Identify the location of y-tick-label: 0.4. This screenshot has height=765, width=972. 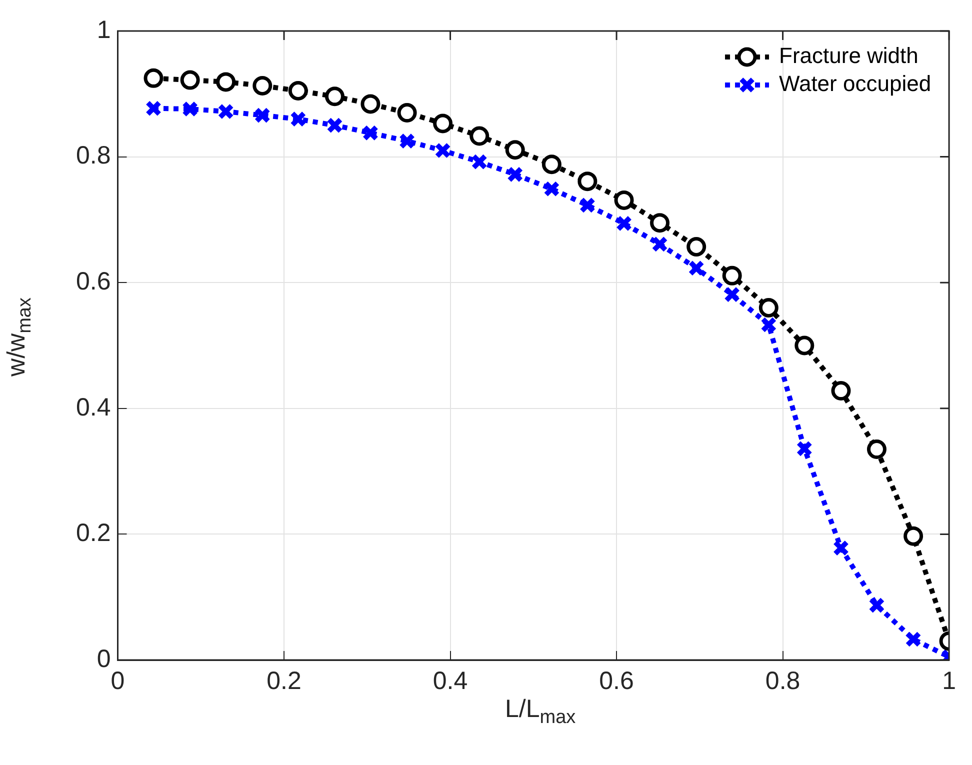
(93, 407).